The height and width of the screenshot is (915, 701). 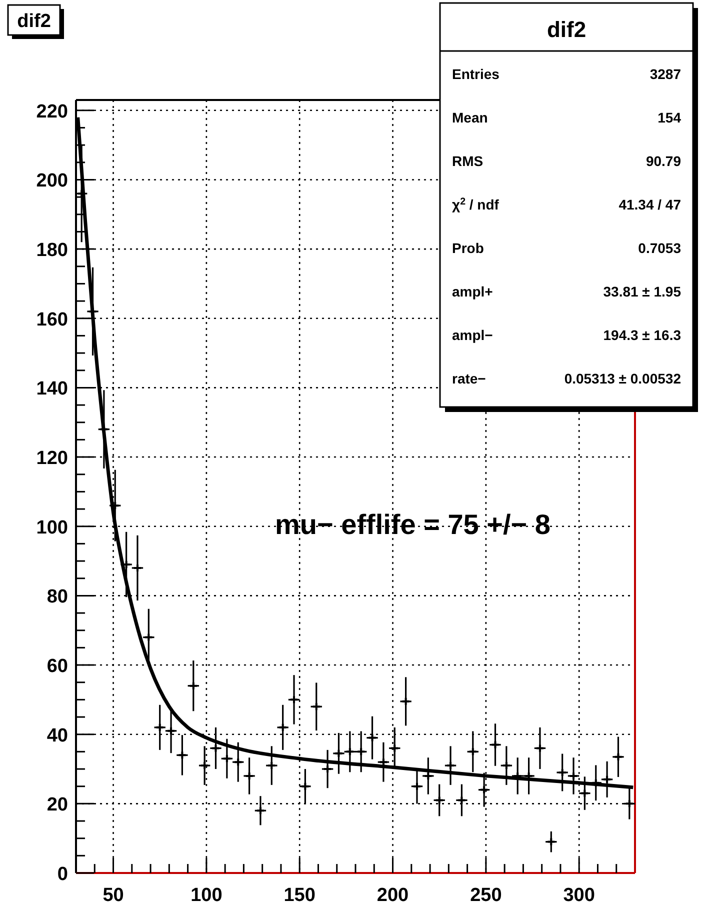 I want to click on annotation: 41.34 / 47, so click(x=650, y=204).